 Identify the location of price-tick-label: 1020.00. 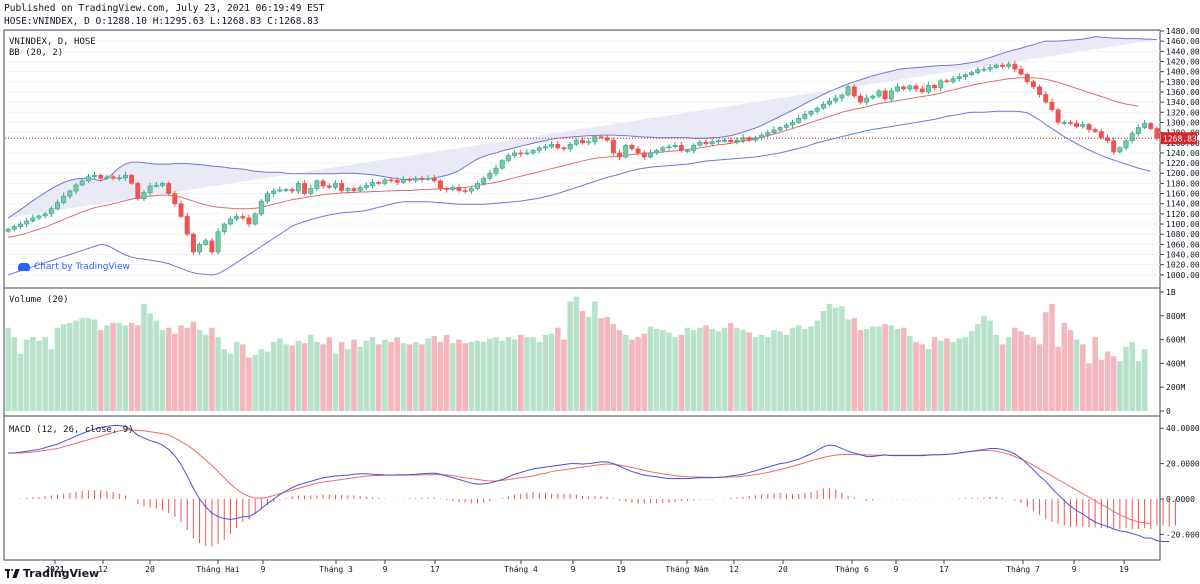
(1183, 265).